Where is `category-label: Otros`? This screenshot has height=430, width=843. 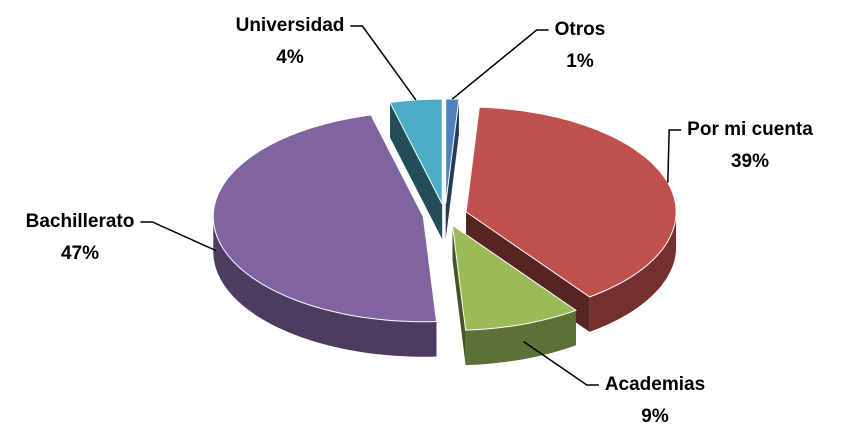 category-label: Otros is located at coordinates (580, 29).